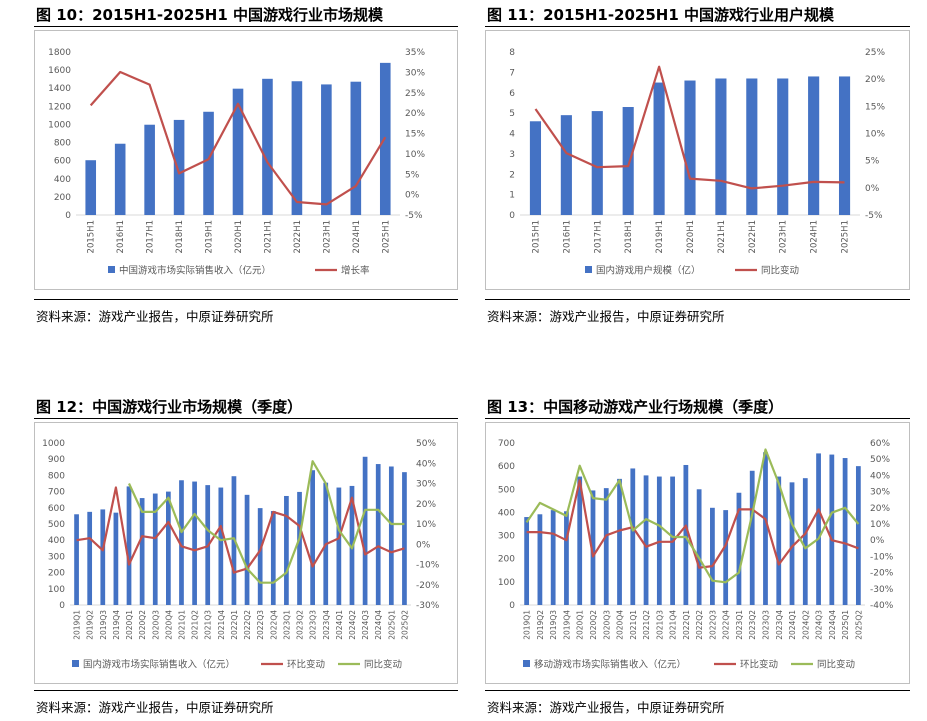  Describe the element at coordinates (880, 476) in the screenshot. I see `y-tick-right: 40%` at that location.